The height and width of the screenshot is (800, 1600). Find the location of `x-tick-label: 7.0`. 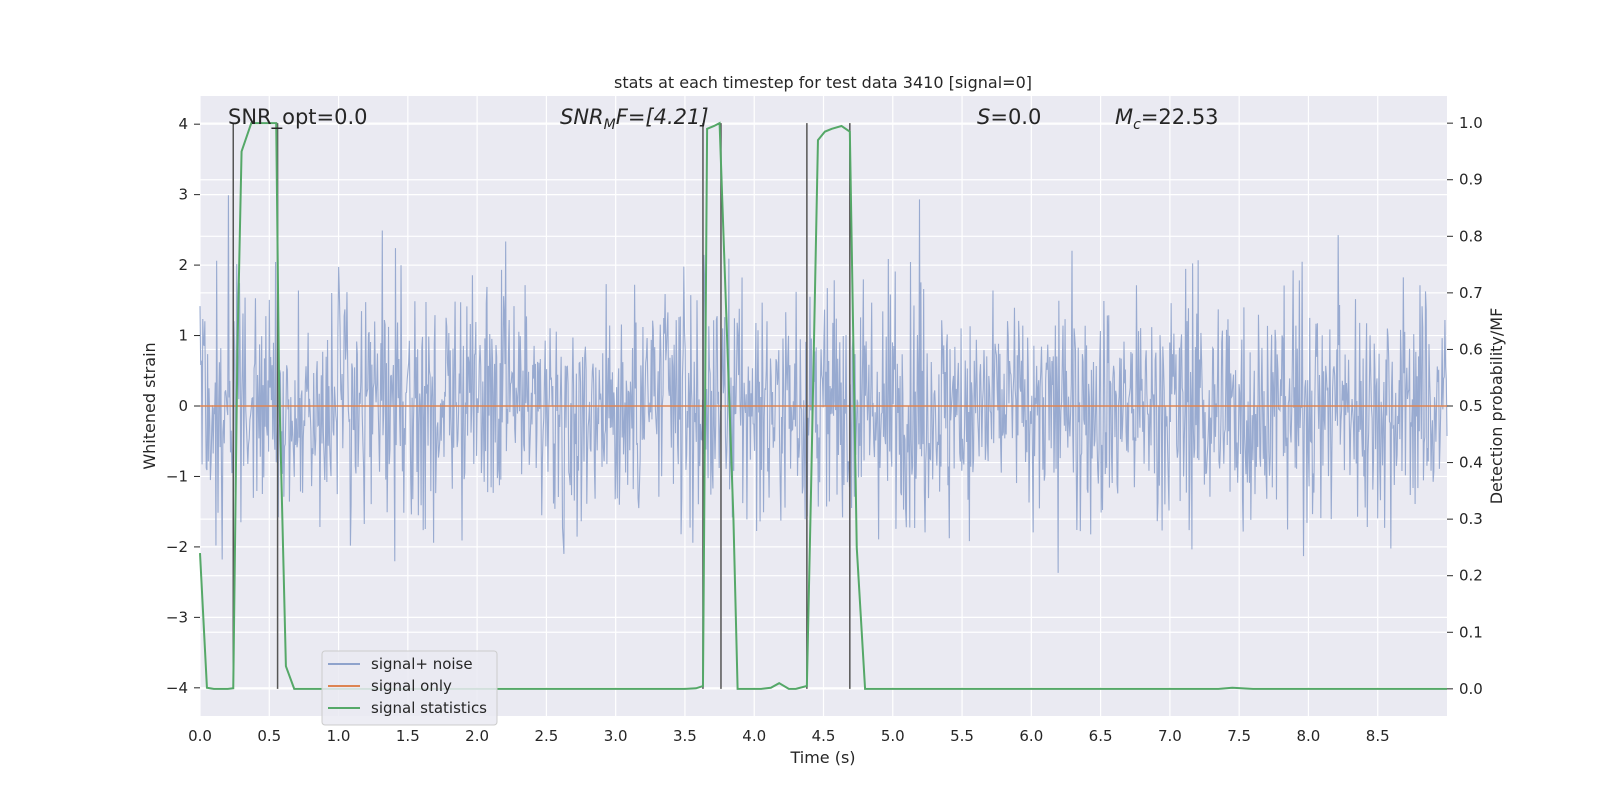

x-tick-label: 7.0 is located at coordinates (1170, 736).